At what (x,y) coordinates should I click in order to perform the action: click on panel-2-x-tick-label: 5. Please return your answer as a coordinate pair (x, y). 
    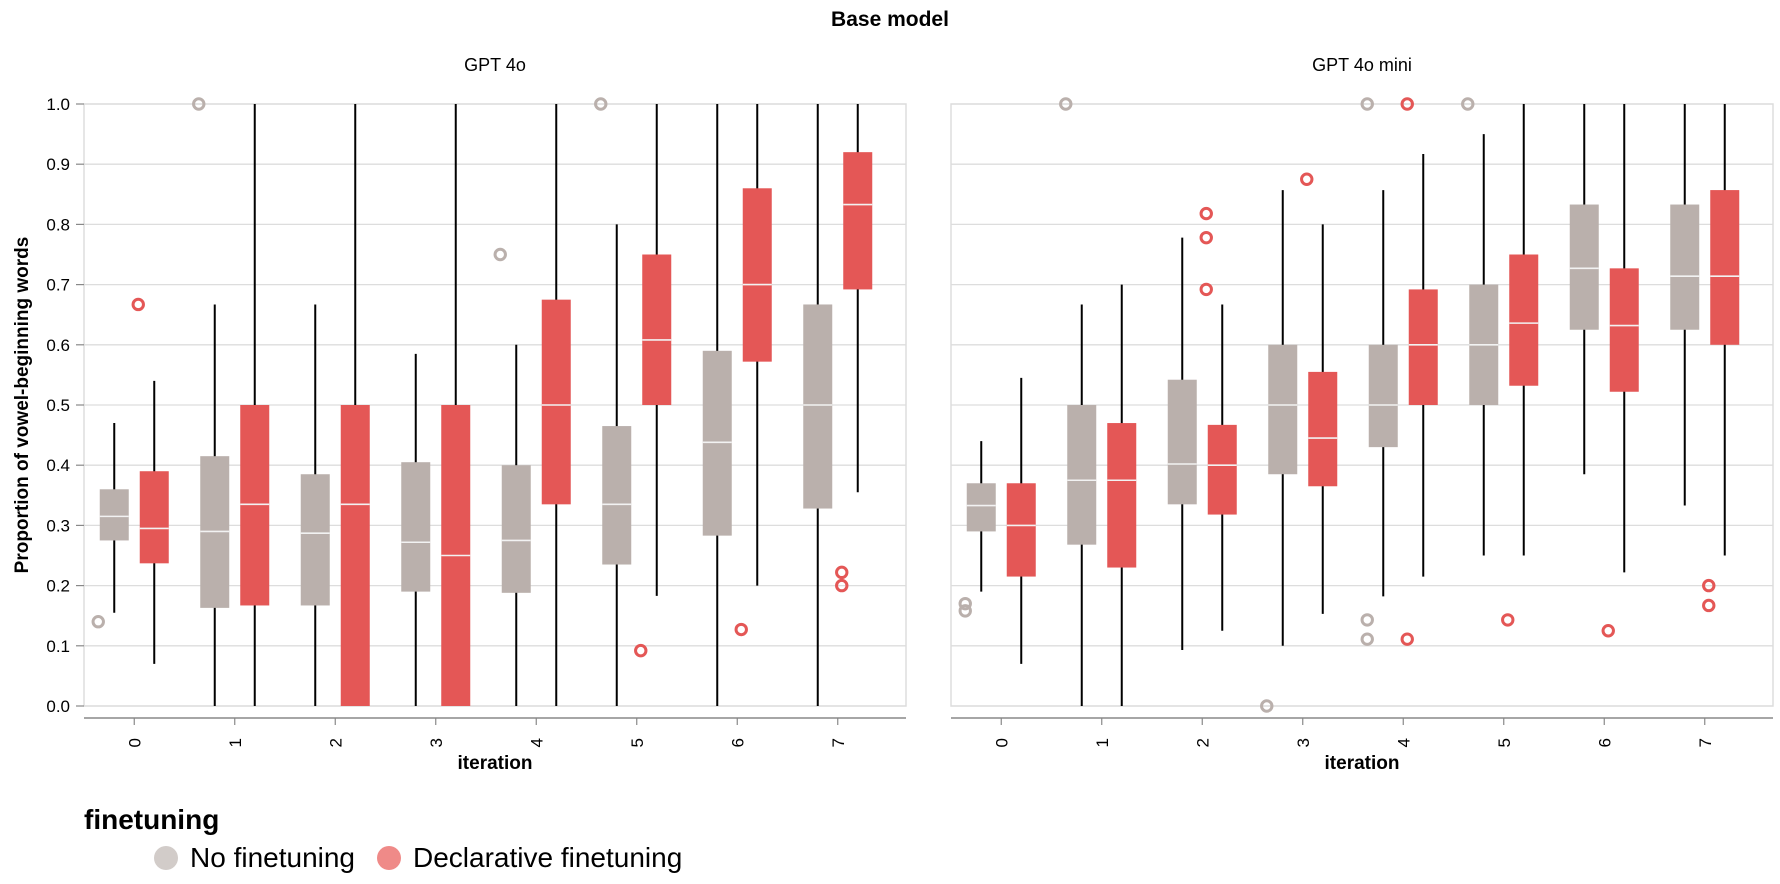
    Looking at the image, I should click on (1504, 742).